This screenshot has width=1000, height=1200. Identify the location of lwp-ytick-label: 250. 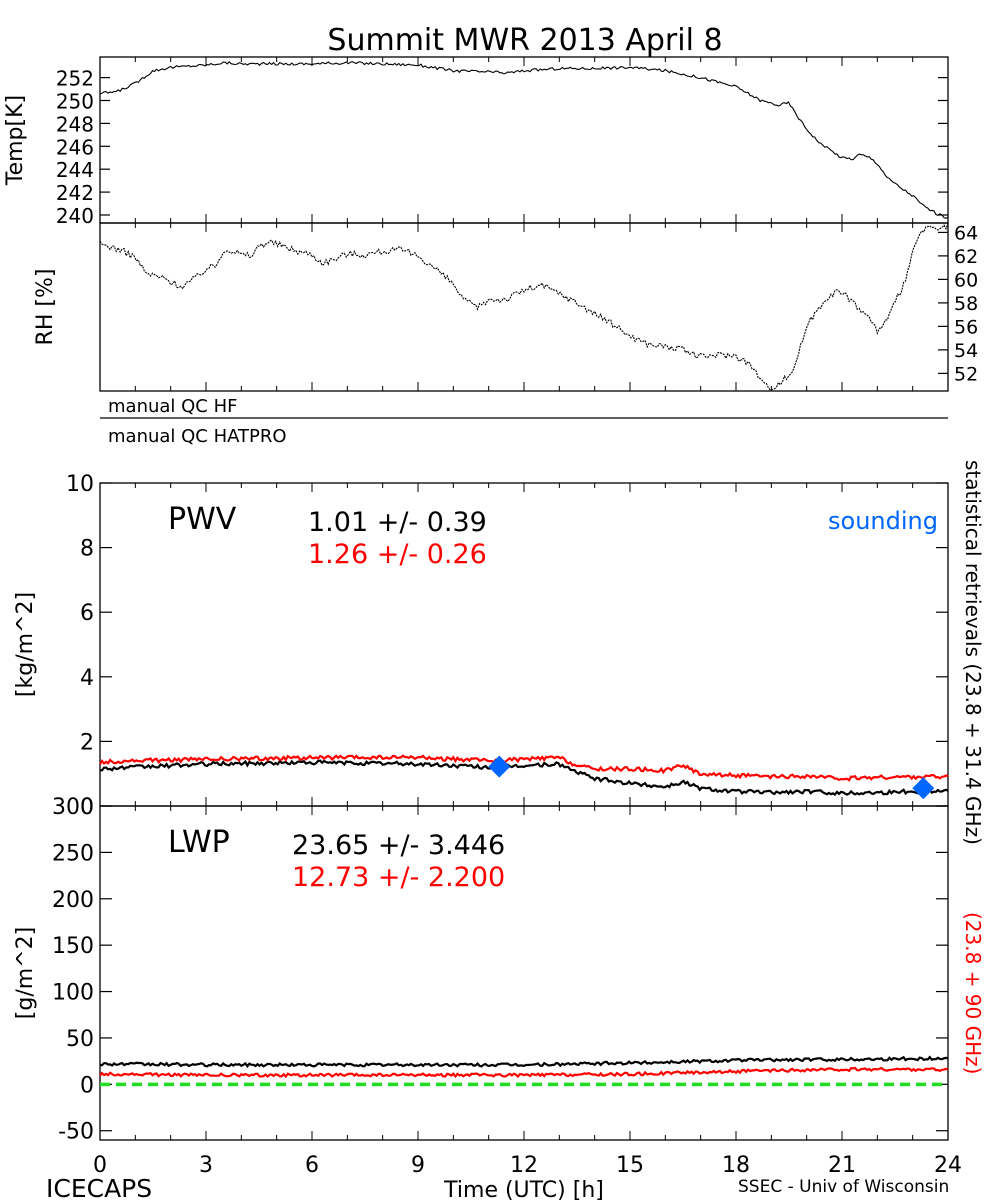
(73, 853).